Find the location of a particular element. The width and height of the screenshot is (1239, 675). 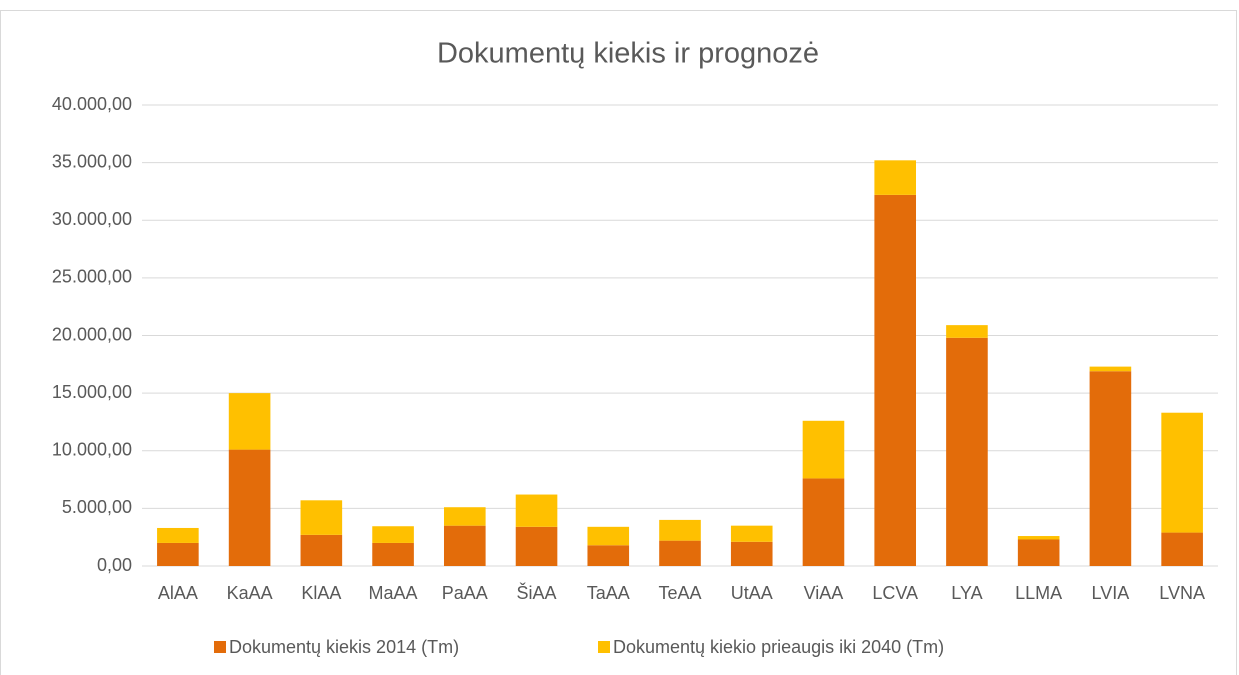

x-tick-label: LVNA is located at coordinates (1182, 593).